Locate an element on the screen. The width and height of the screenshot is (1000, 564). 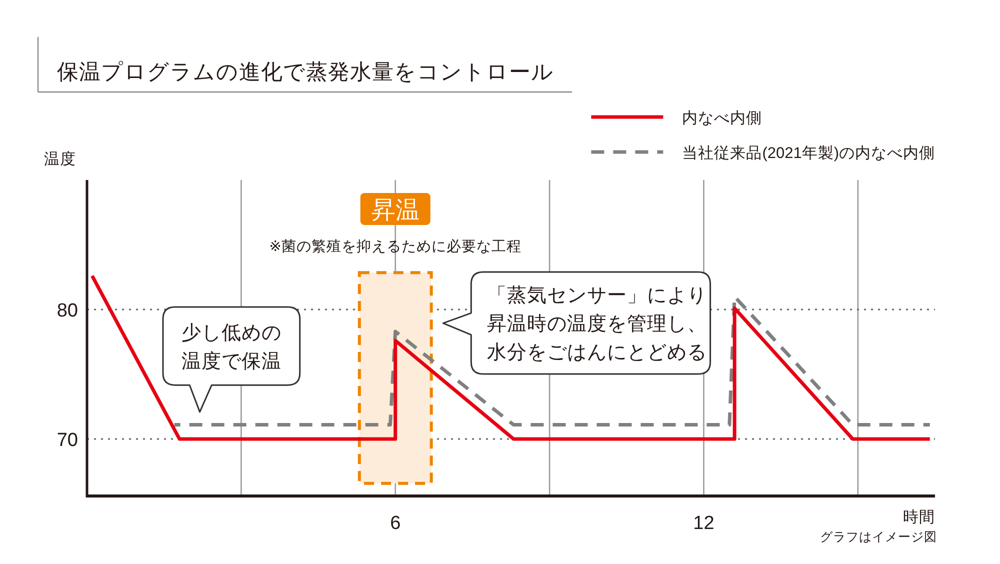
x-tick-label: 12 is located at coordinates (703, 523).